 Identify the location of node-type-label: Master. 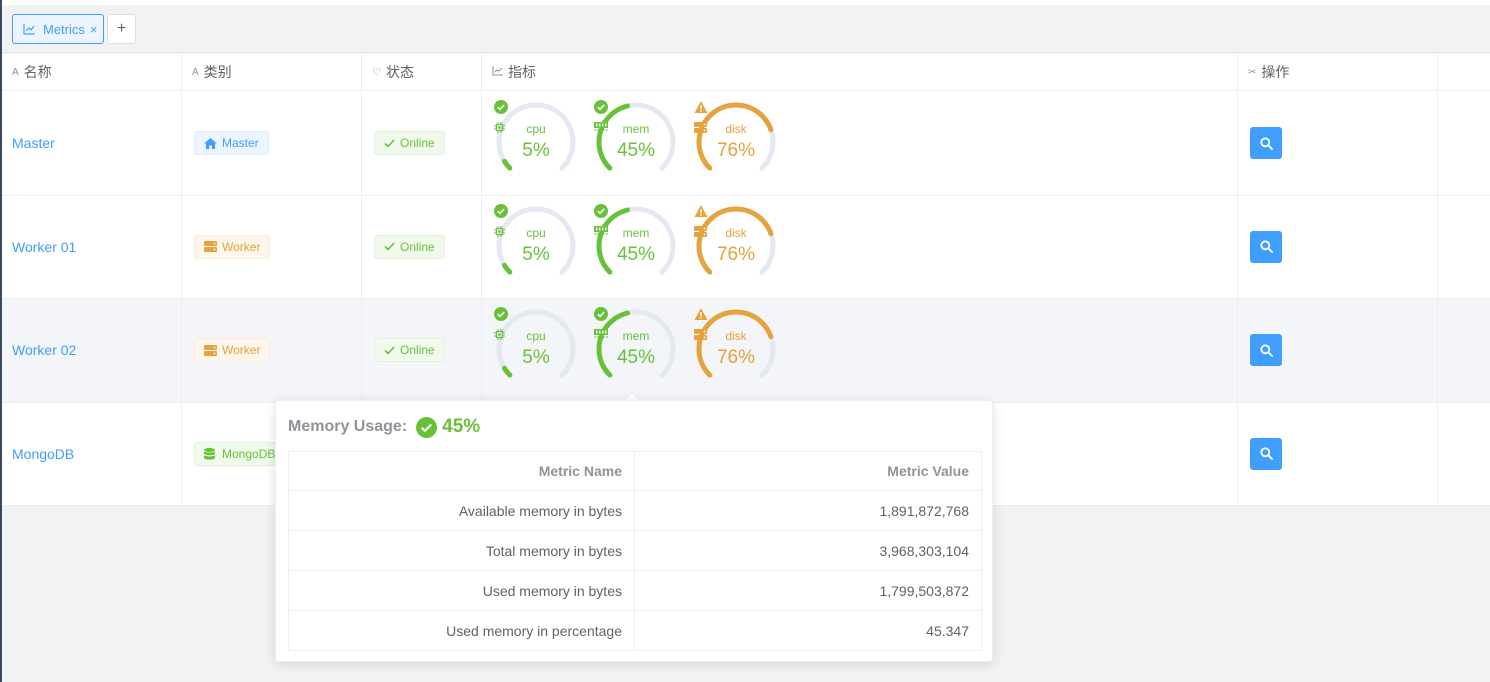
(240, 143).